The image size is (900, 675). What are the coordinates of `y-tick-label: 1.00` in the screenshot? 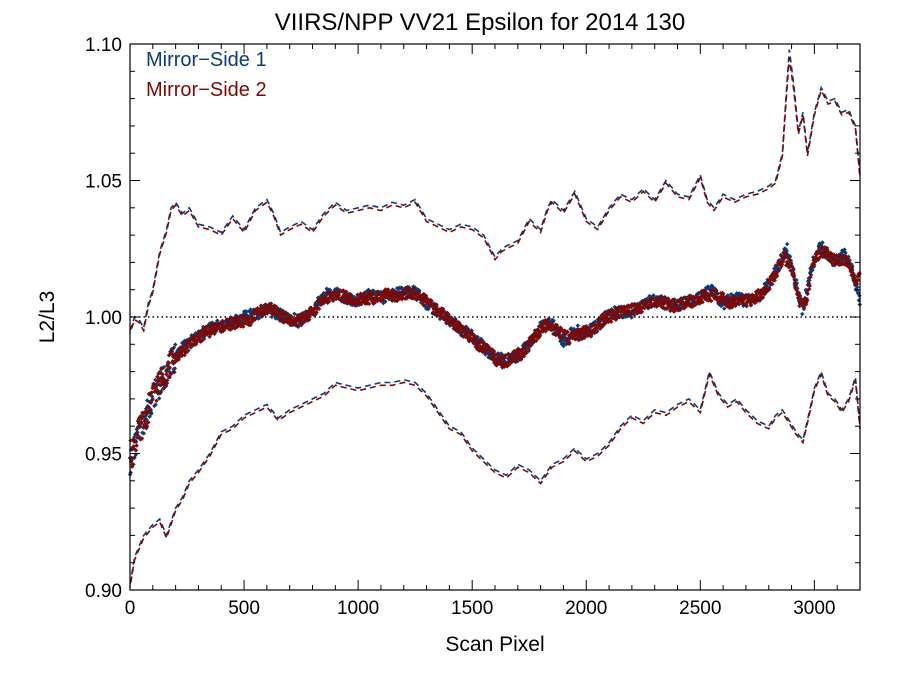 It's located at (103, 318).